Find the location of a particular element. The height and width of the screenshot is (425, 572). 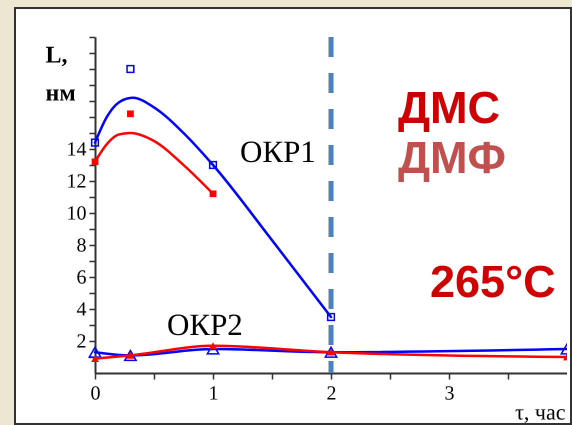

x-tick-label: 3 is located at coordinates (449, 393).